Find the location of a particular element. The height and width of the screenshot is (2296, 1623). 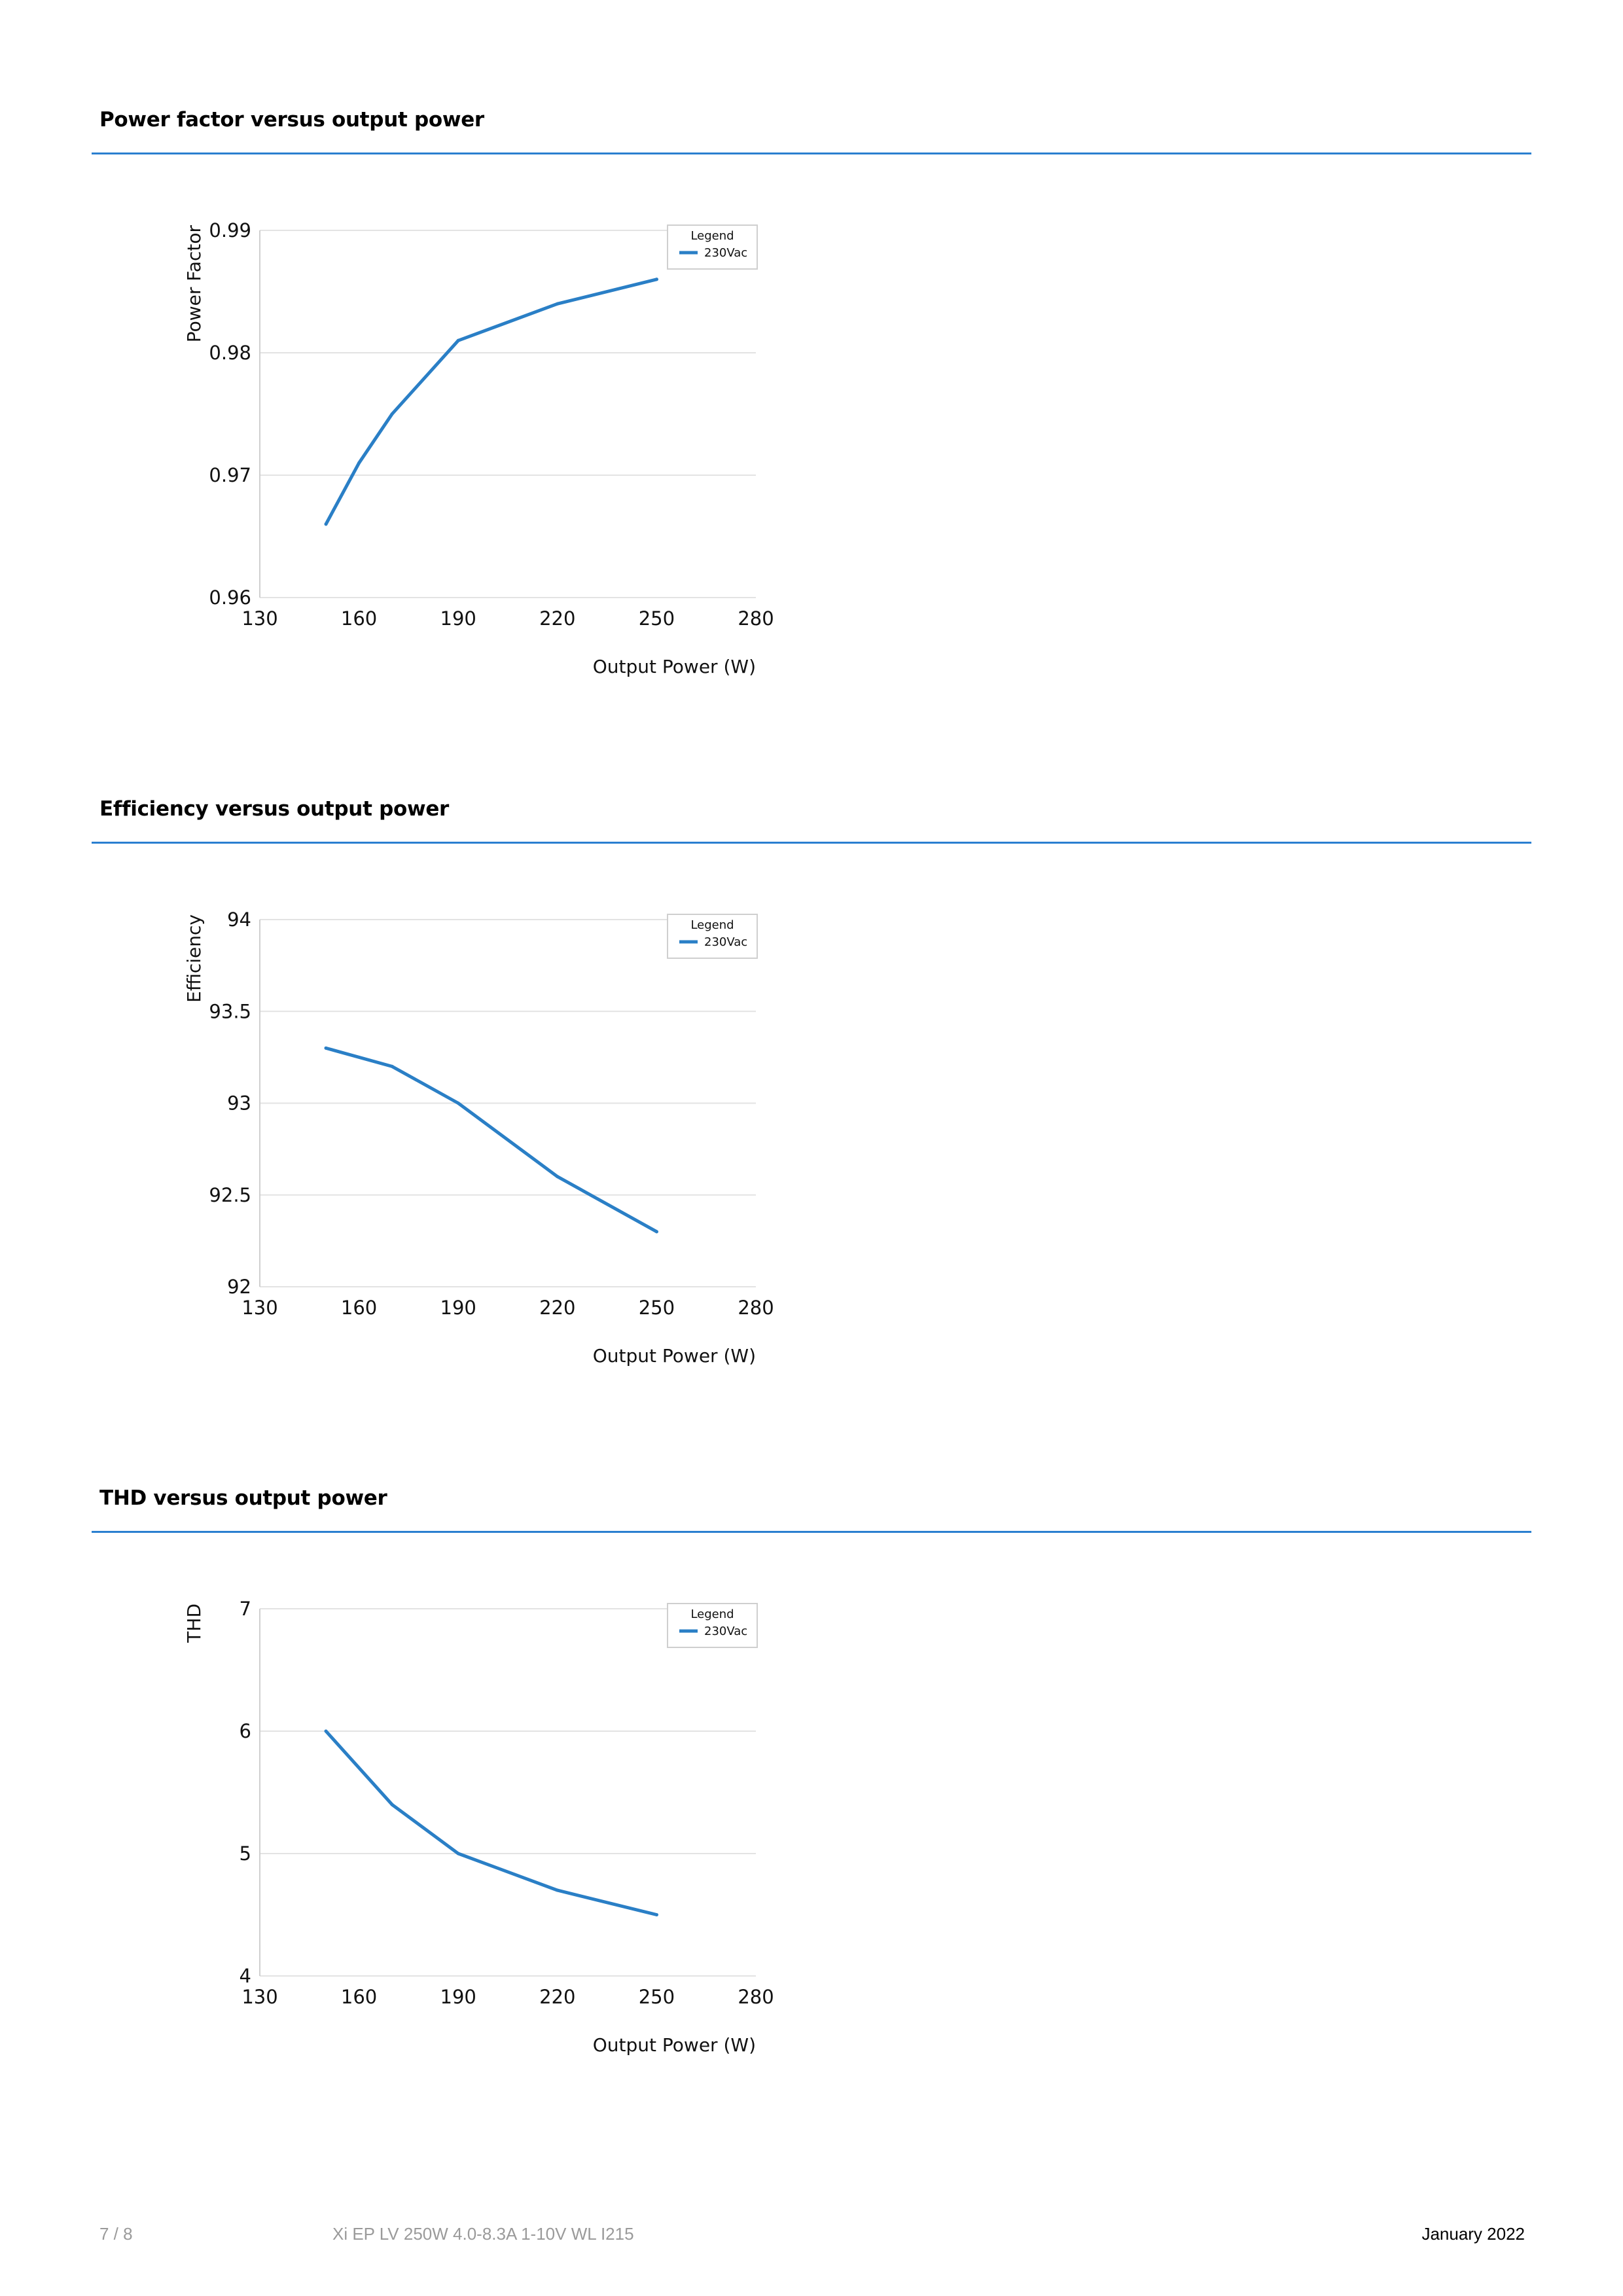

y-tick-label: 5 is located at coordinates (246, 1853).